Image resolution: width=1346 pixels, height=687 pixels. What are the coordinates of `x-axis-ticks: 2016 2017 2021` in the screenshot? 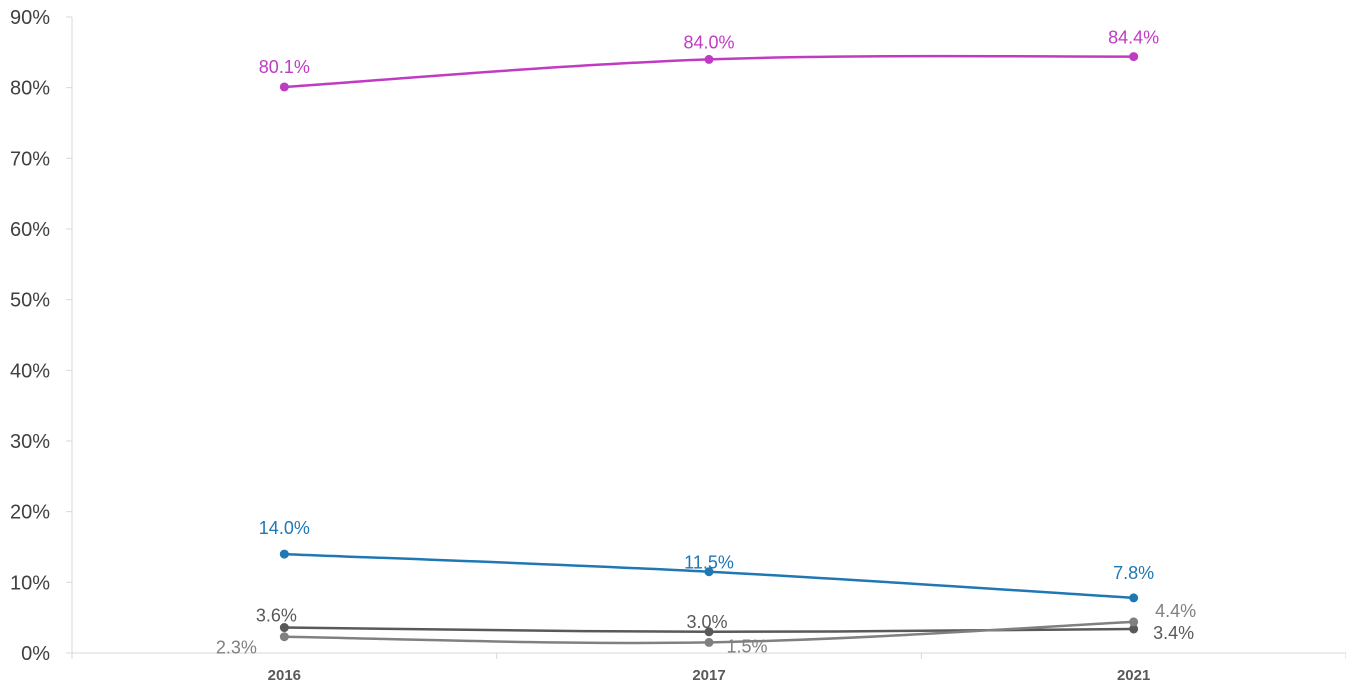 It's located at (709, 675).